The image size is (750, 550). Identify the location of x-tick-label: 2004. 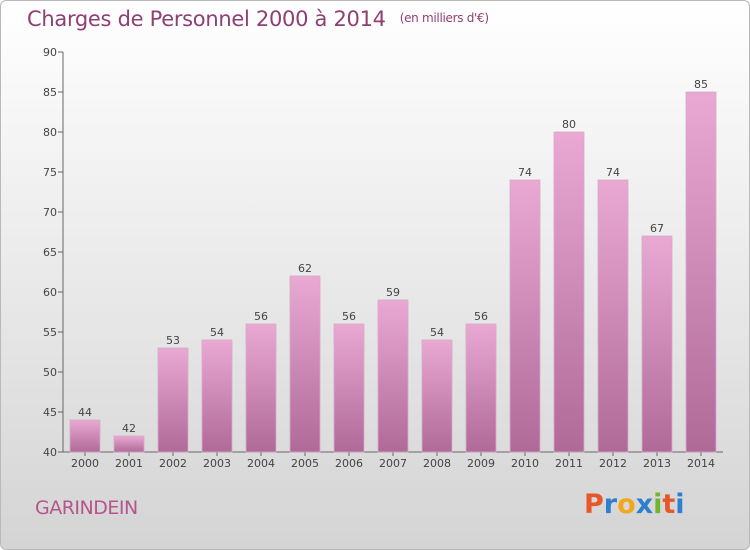
(261, 463).